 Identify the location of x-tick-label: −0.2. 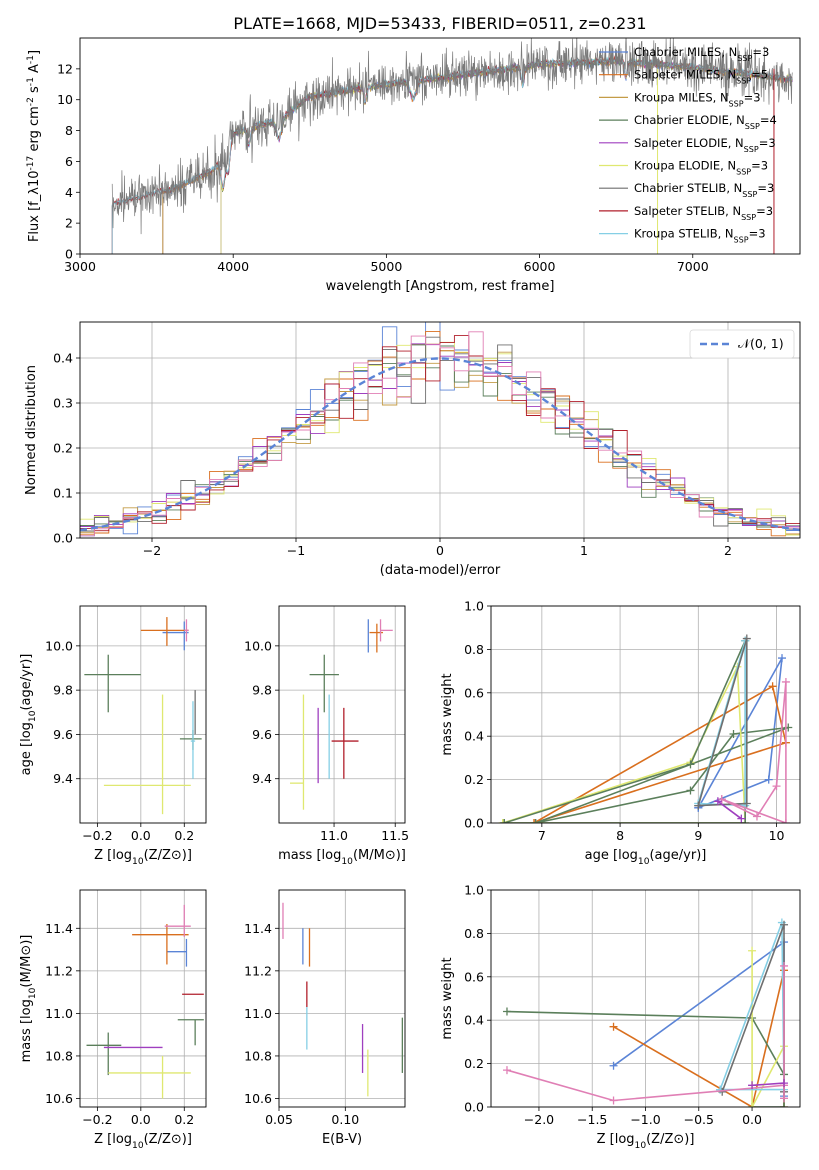
(97, 835).